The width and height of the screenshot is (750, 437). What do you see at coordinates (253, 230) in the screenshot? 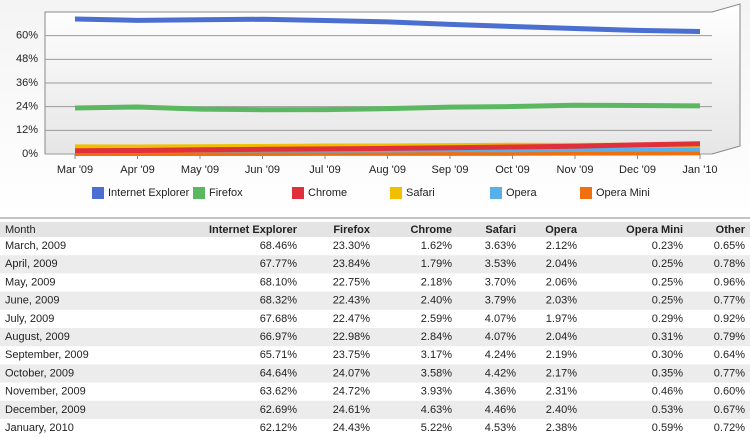
I see `table-header: Internet Explorer` at bounding box center [253, 230].